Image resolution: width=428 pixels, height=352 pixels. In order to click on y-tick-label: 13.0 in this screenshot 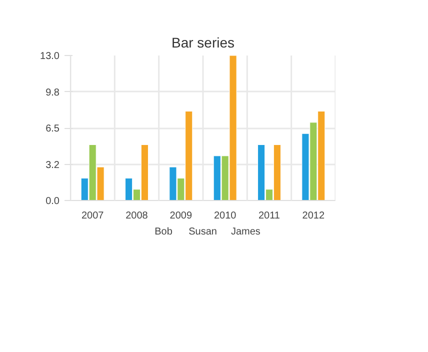, I will do `click(50, 56)`.